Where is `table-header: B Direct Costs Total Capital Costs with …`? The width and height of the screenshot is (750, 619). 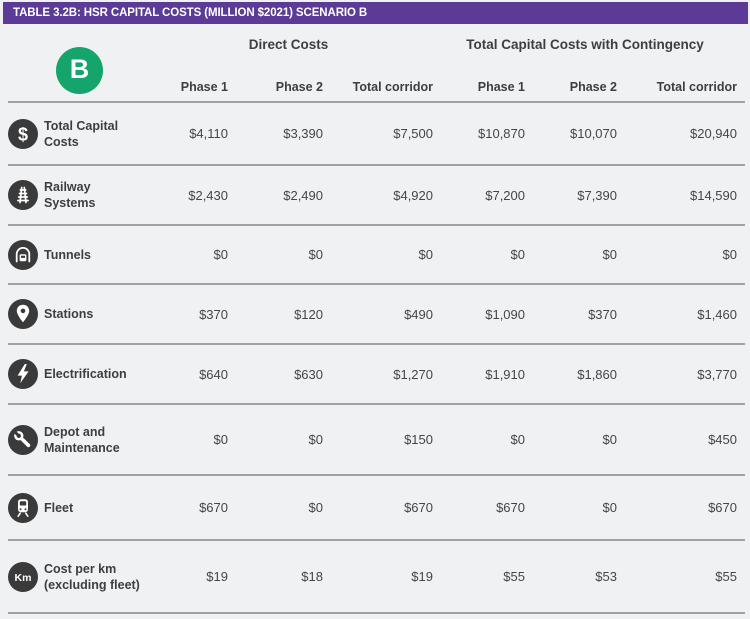
table-header: B Direct Costs Total Capital Costs with … is located at coordinates (376, 62).